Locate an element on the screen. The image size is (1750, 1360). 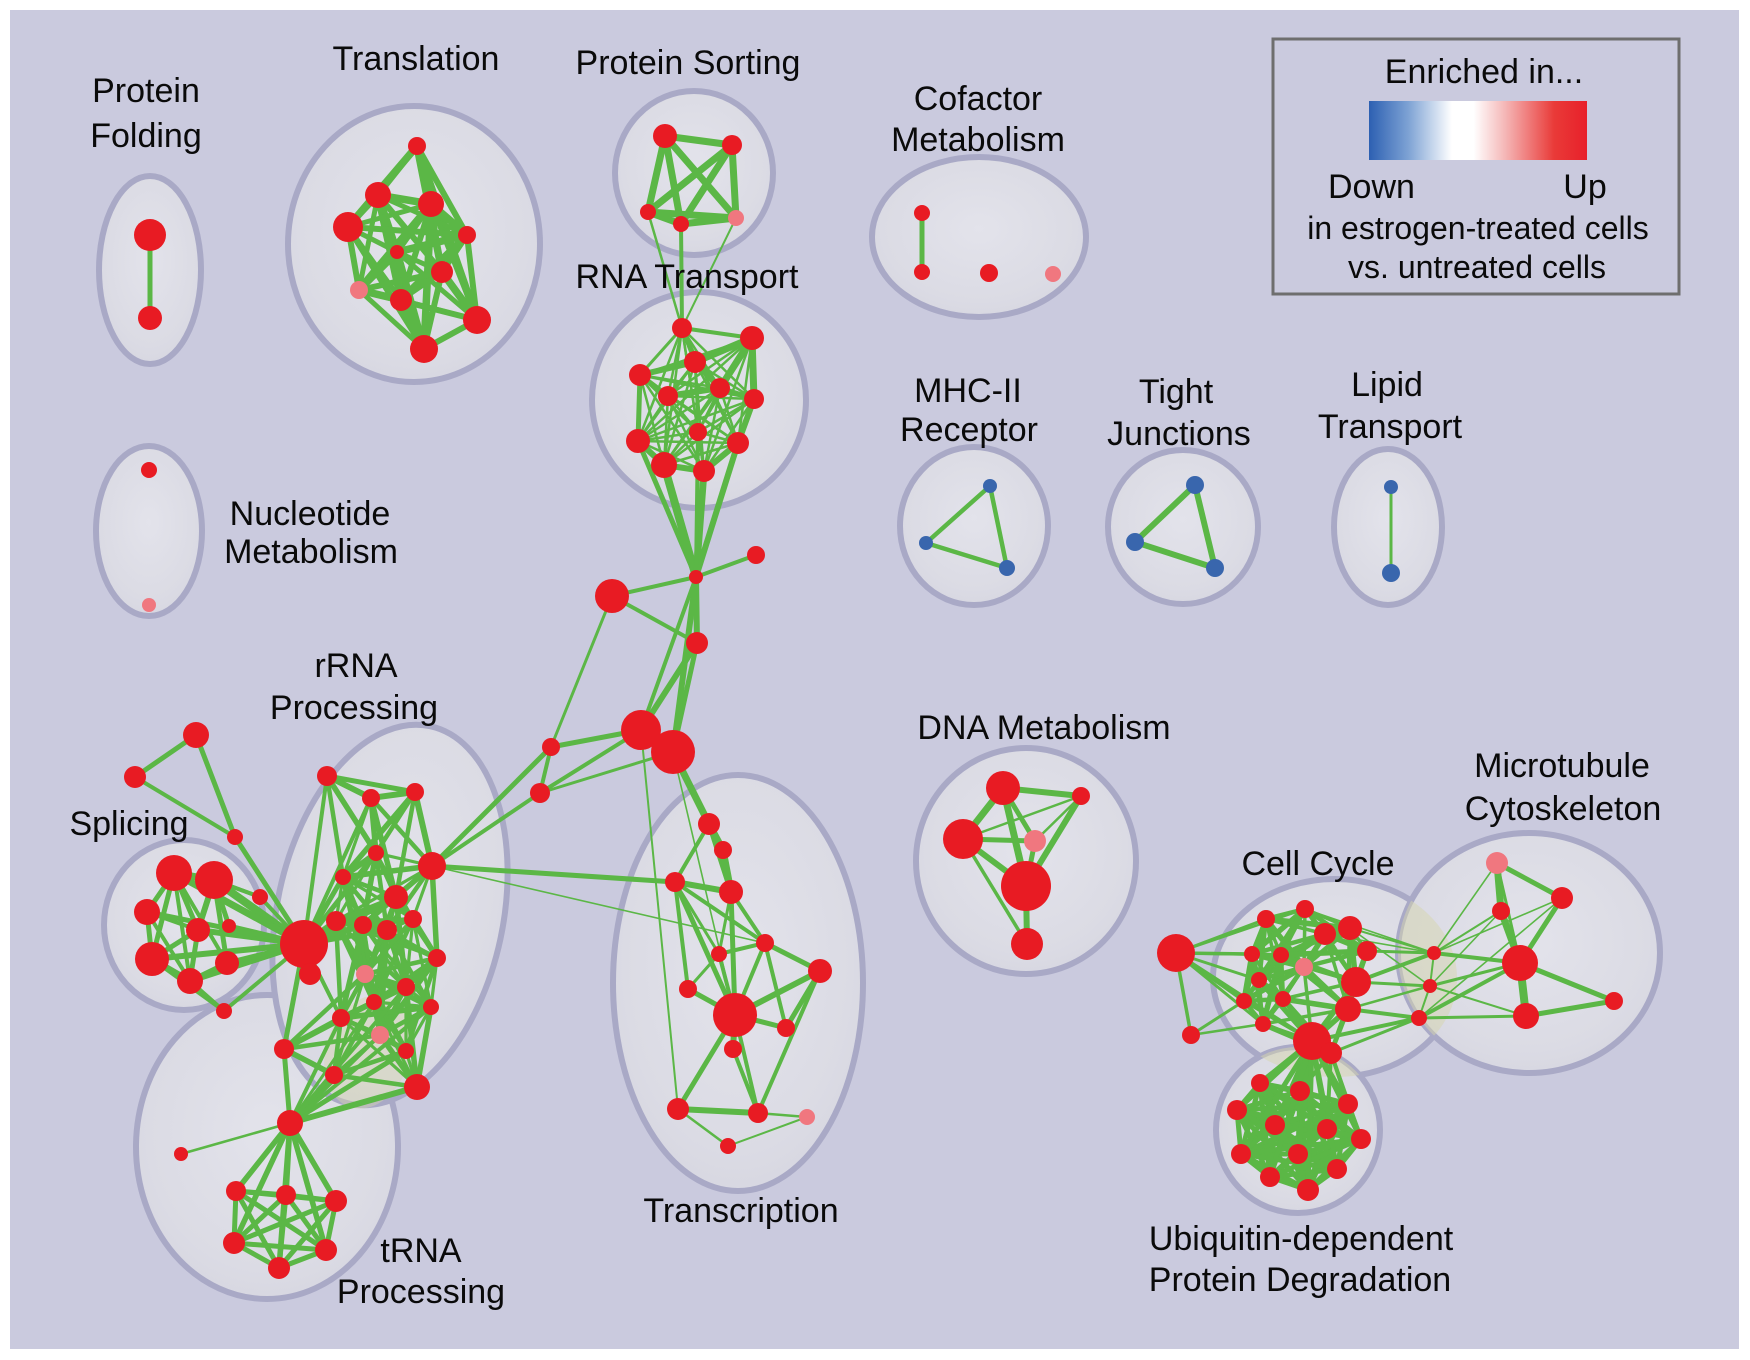
svg-text: Ubiquitin-dependent is located at coordinates (1301, 1239).